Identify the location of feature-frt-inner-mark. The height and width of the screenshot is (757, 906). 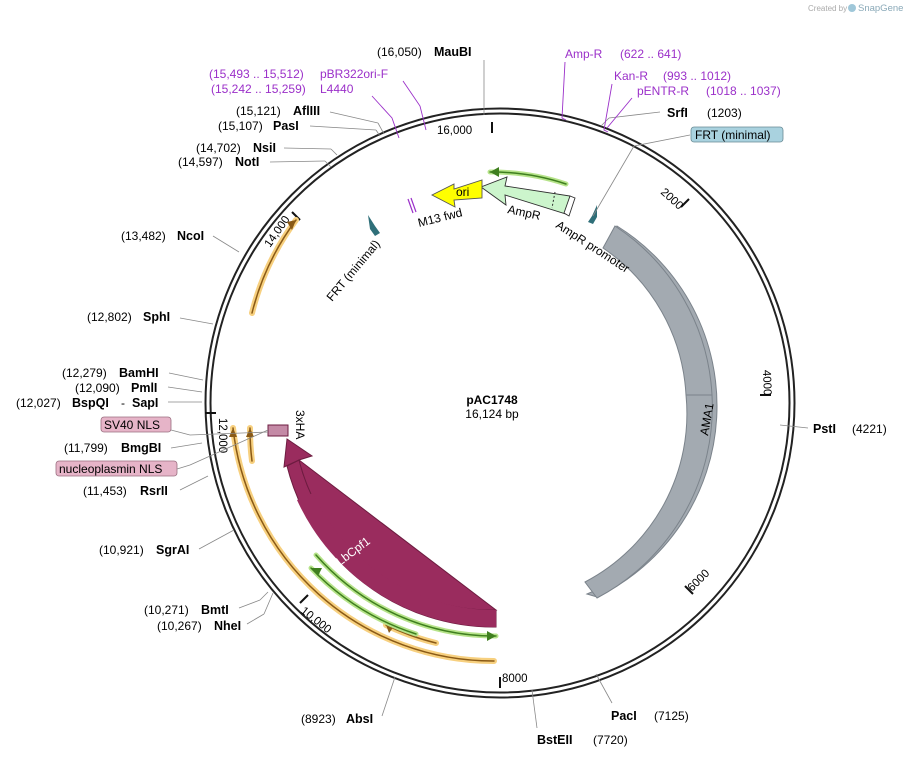
(374, 225).